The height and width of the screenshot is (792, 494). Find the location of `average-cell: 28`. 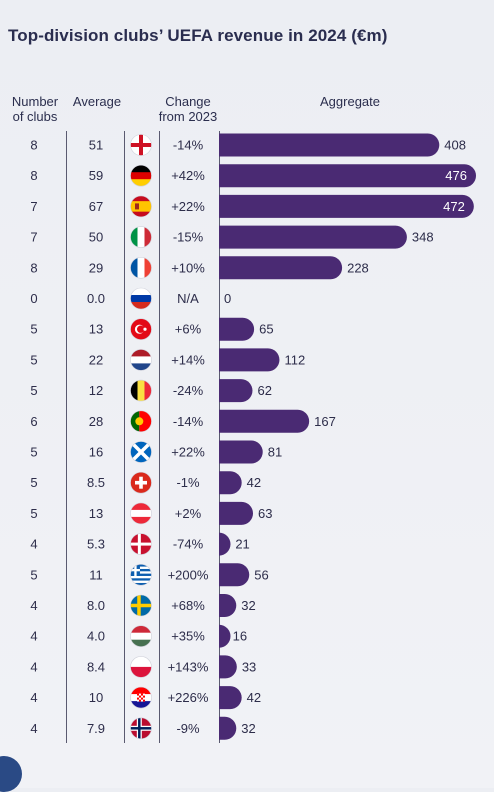

average-cell: 28 is located at coordinates (96, 421).